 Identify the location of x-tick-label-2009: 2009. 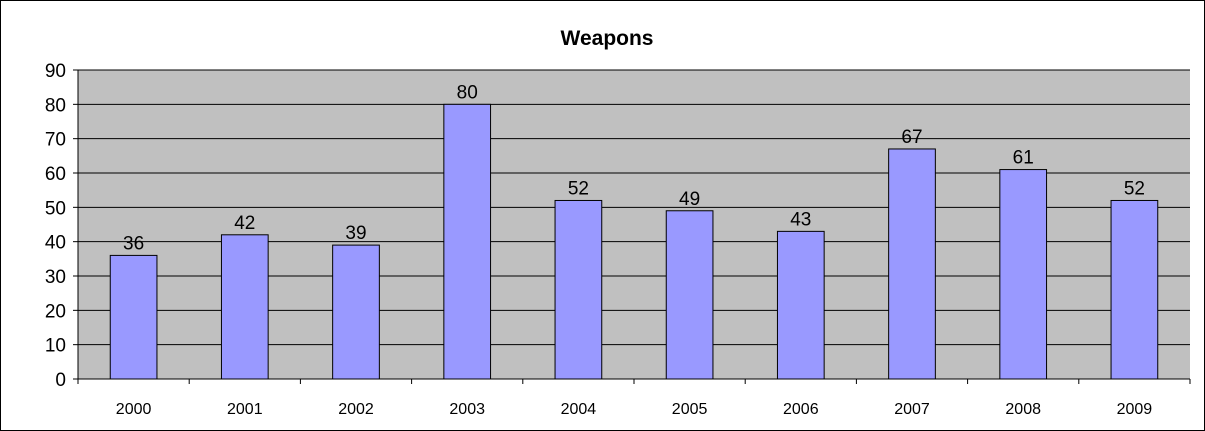
(1135, 409).